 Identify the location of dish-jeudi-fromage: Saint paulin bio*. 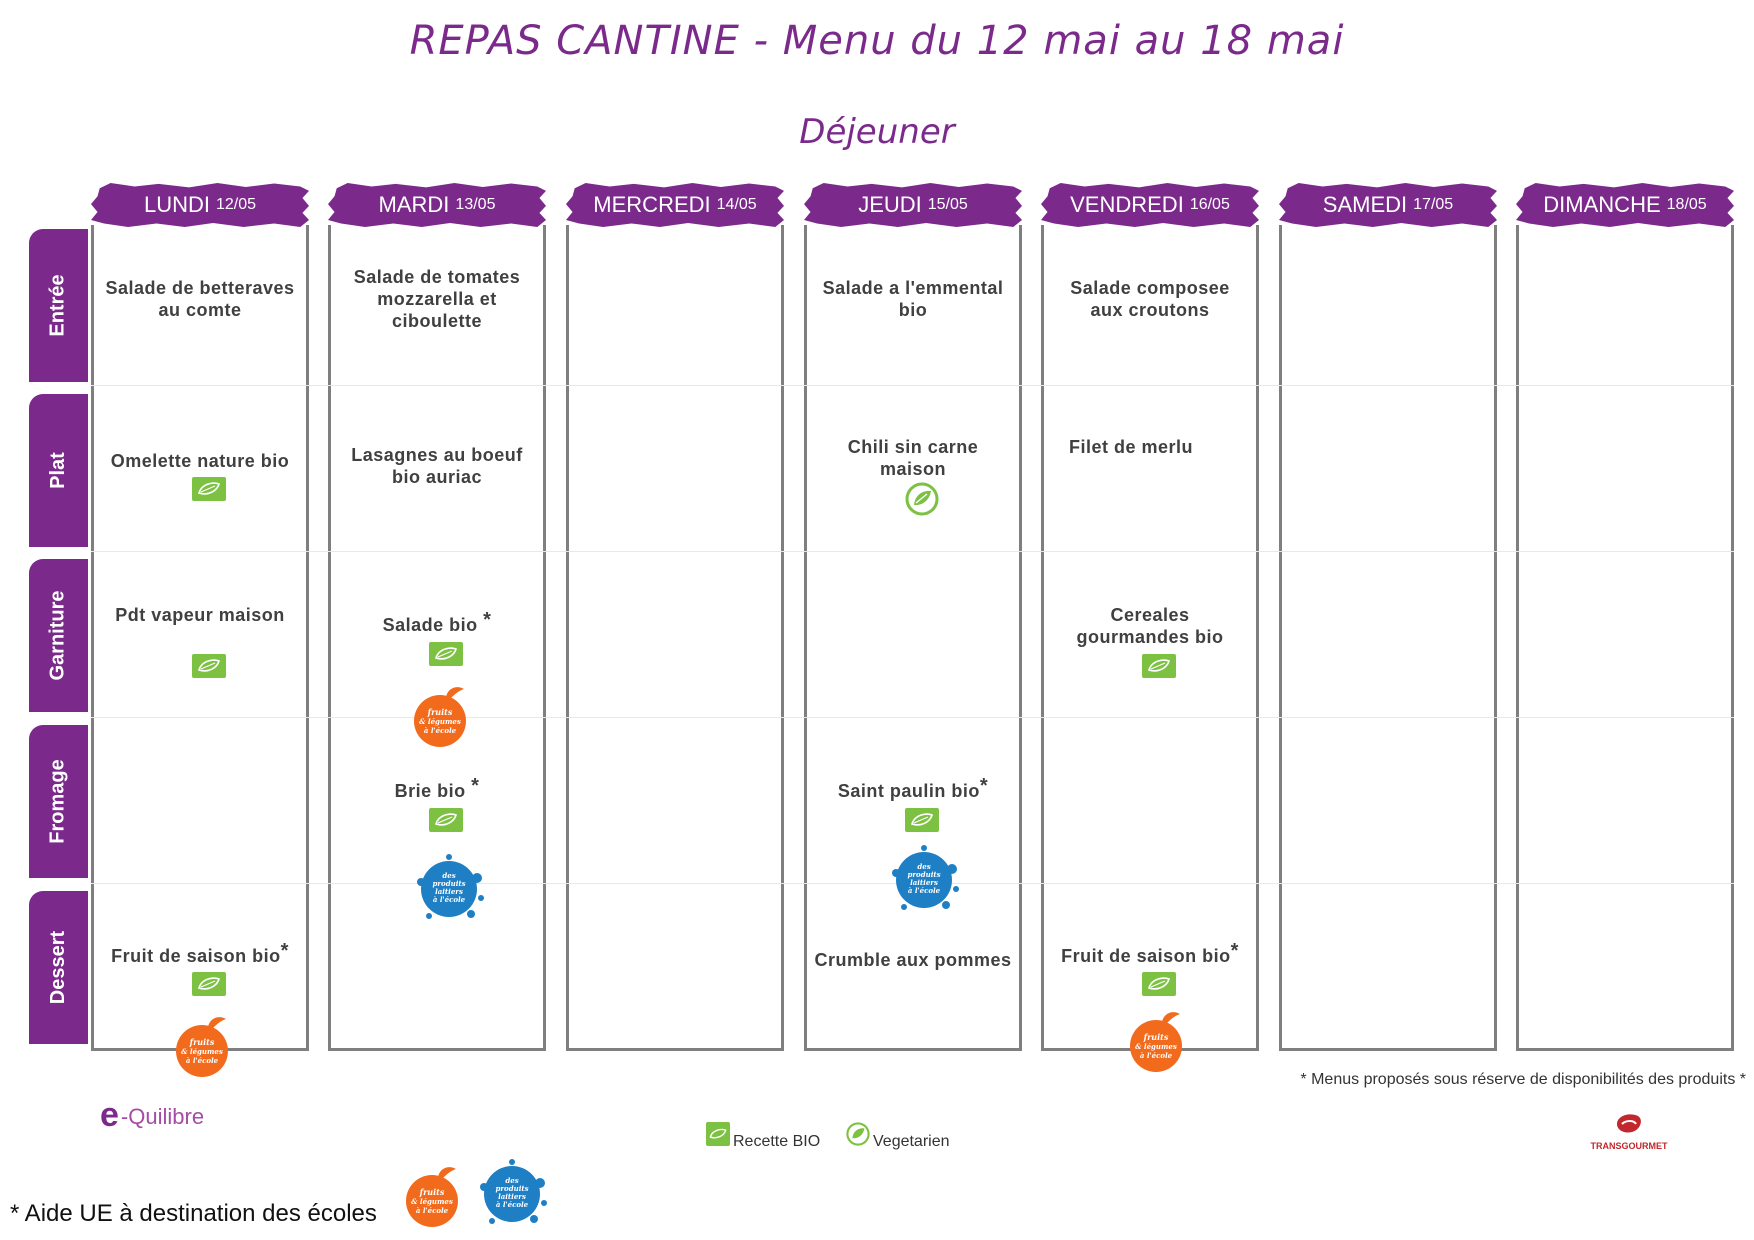
(913, 788).